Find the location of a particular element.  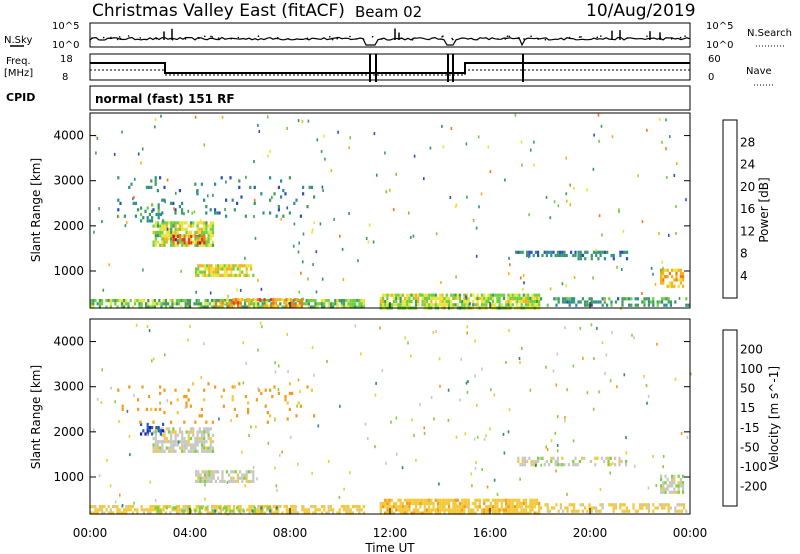

y-tick-label: 4000 is located at coordinates (68, 342).